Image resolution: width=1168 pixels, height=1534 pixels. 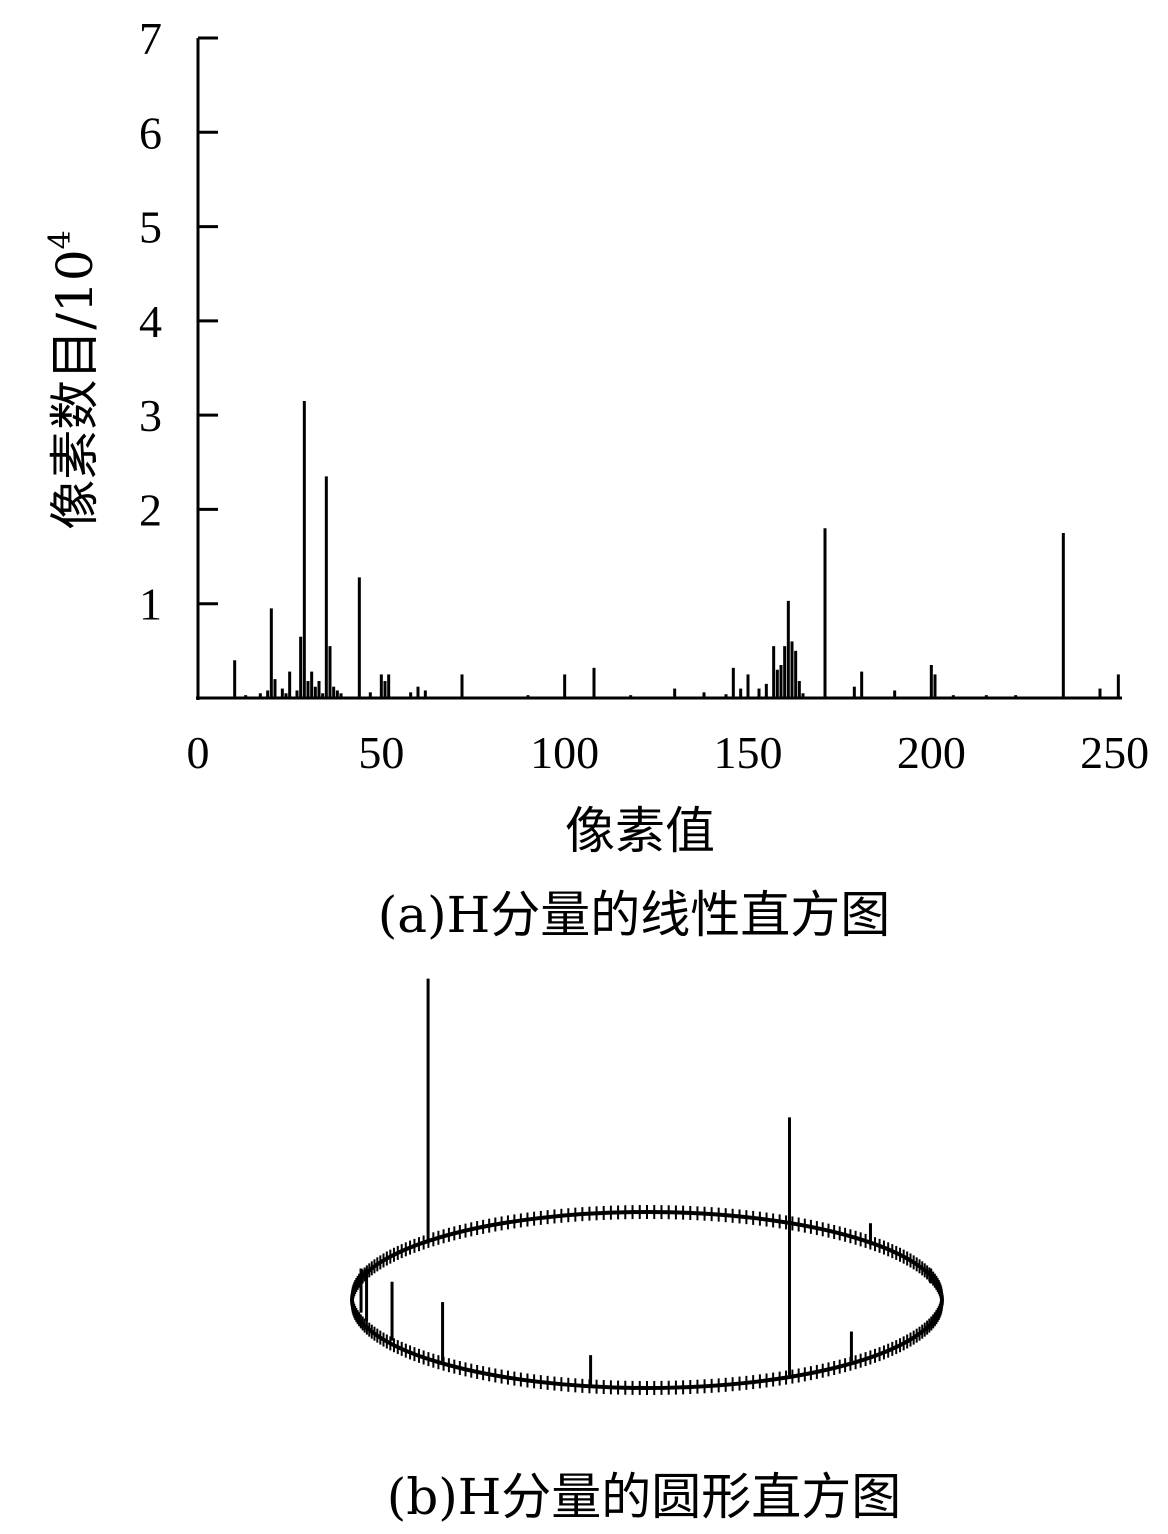 I want to click on y-axis-title: 像素数目/104, so click(x=73, y=380).